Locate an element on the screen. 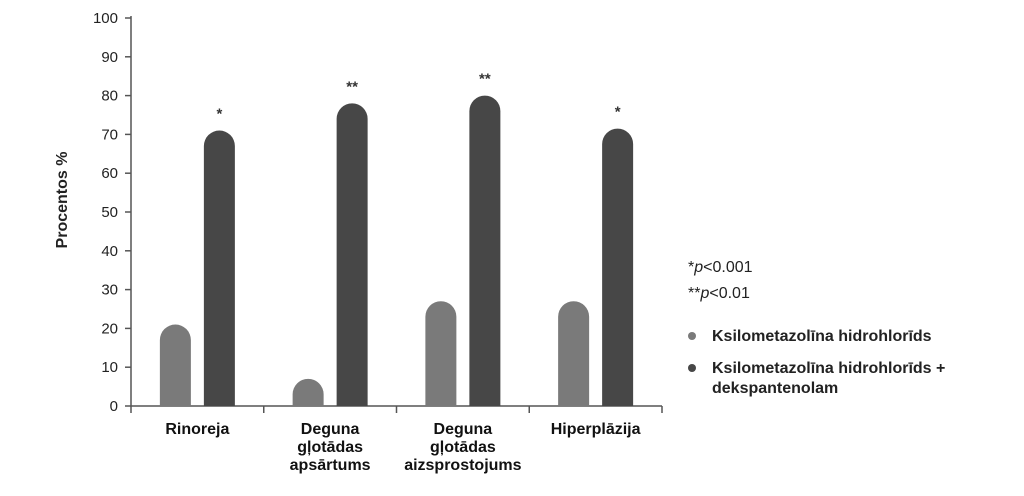 This screenshot has height=496, width=1024. significance-markers: *** *** is located at coordinates (418, 97).